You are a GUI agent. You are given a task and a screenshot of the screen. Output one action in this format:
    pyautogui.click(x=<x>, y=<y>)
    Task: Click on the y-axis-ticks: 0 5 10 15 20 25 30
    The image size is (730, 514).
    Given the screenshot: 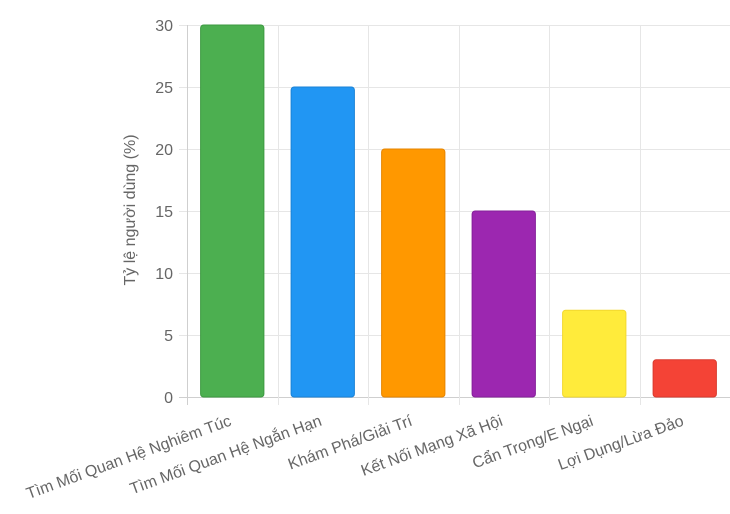 What is the action you would take?
    pyautogui.click(x=164, y=212)
    